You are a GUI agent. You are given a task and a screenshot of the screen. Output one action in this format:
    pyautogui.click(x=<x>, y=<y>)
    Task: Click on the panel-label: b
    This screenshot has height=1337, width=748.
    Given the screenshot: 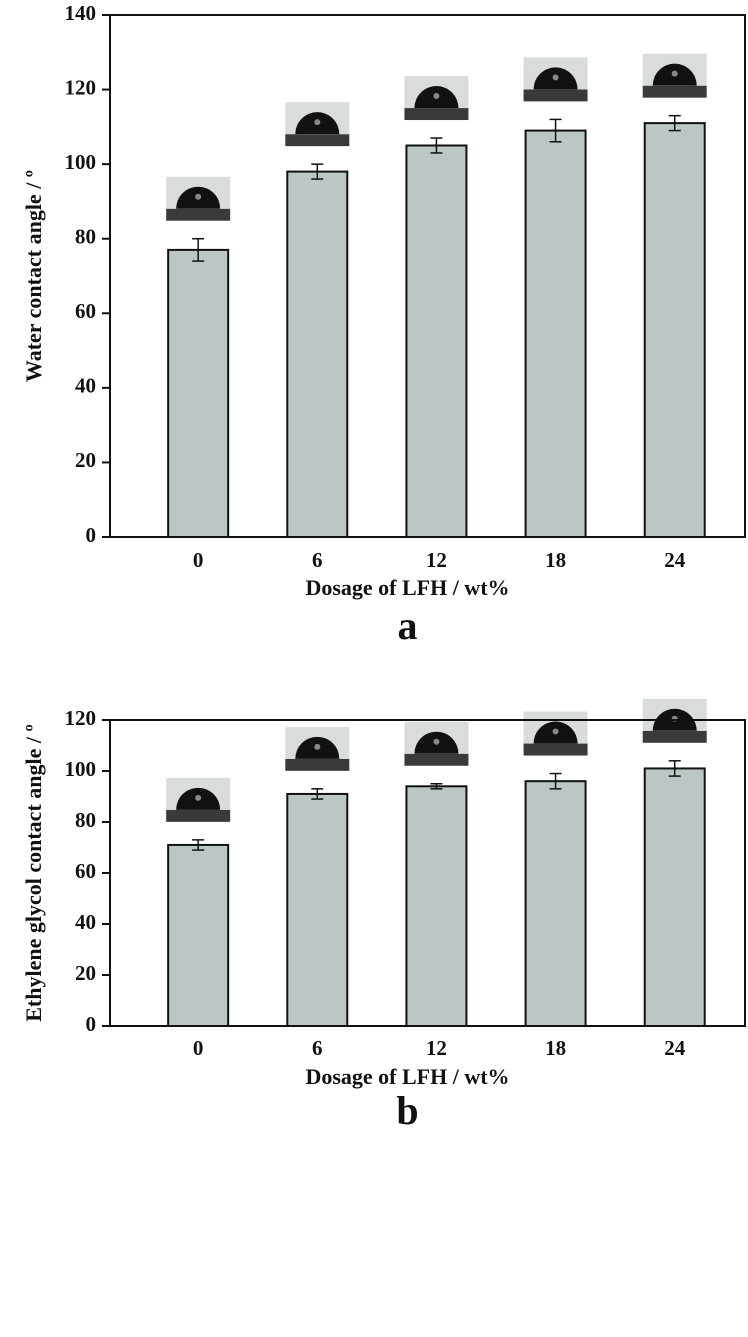 What is the action you would take?
    pyautogui.click(x=407, y=1110)
    